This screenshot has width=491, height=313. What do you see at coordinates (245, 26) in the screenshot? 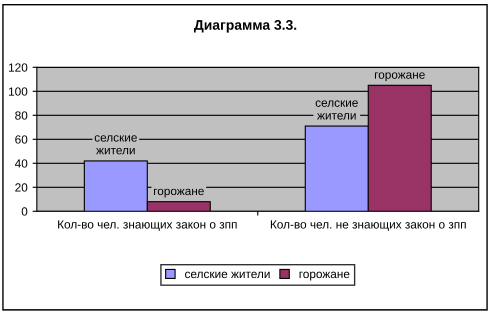
I see `chart-title: Диаграмма 3.3.` at bounding box center [245, 26].